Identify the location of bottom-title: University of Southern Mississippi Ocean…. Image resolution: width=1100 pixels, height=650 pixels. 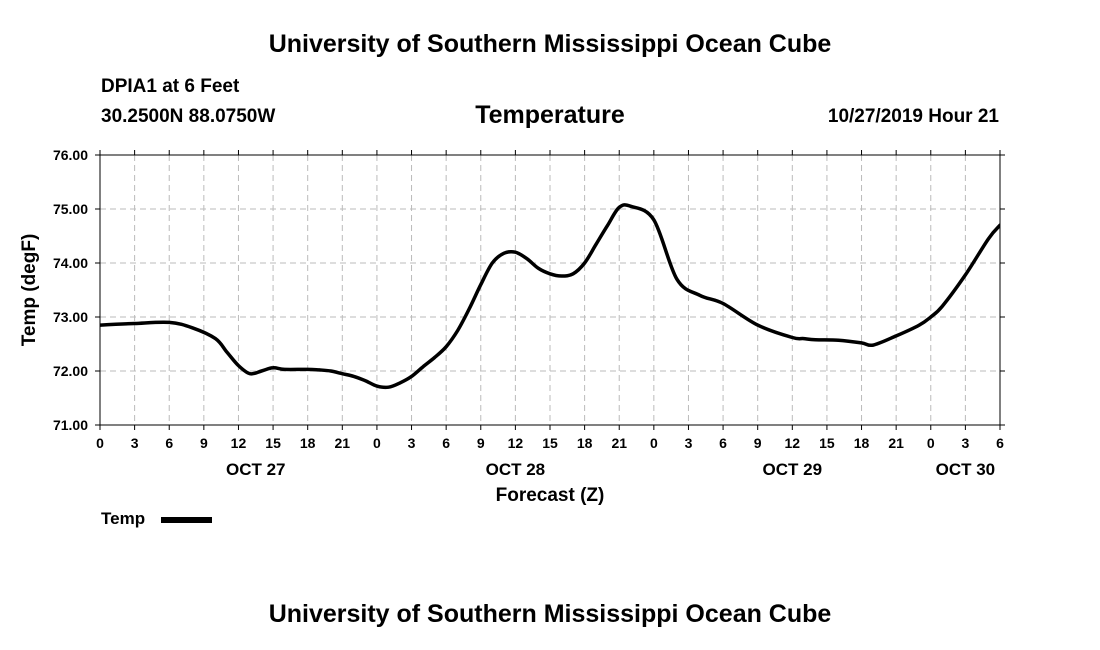
(550, 614).